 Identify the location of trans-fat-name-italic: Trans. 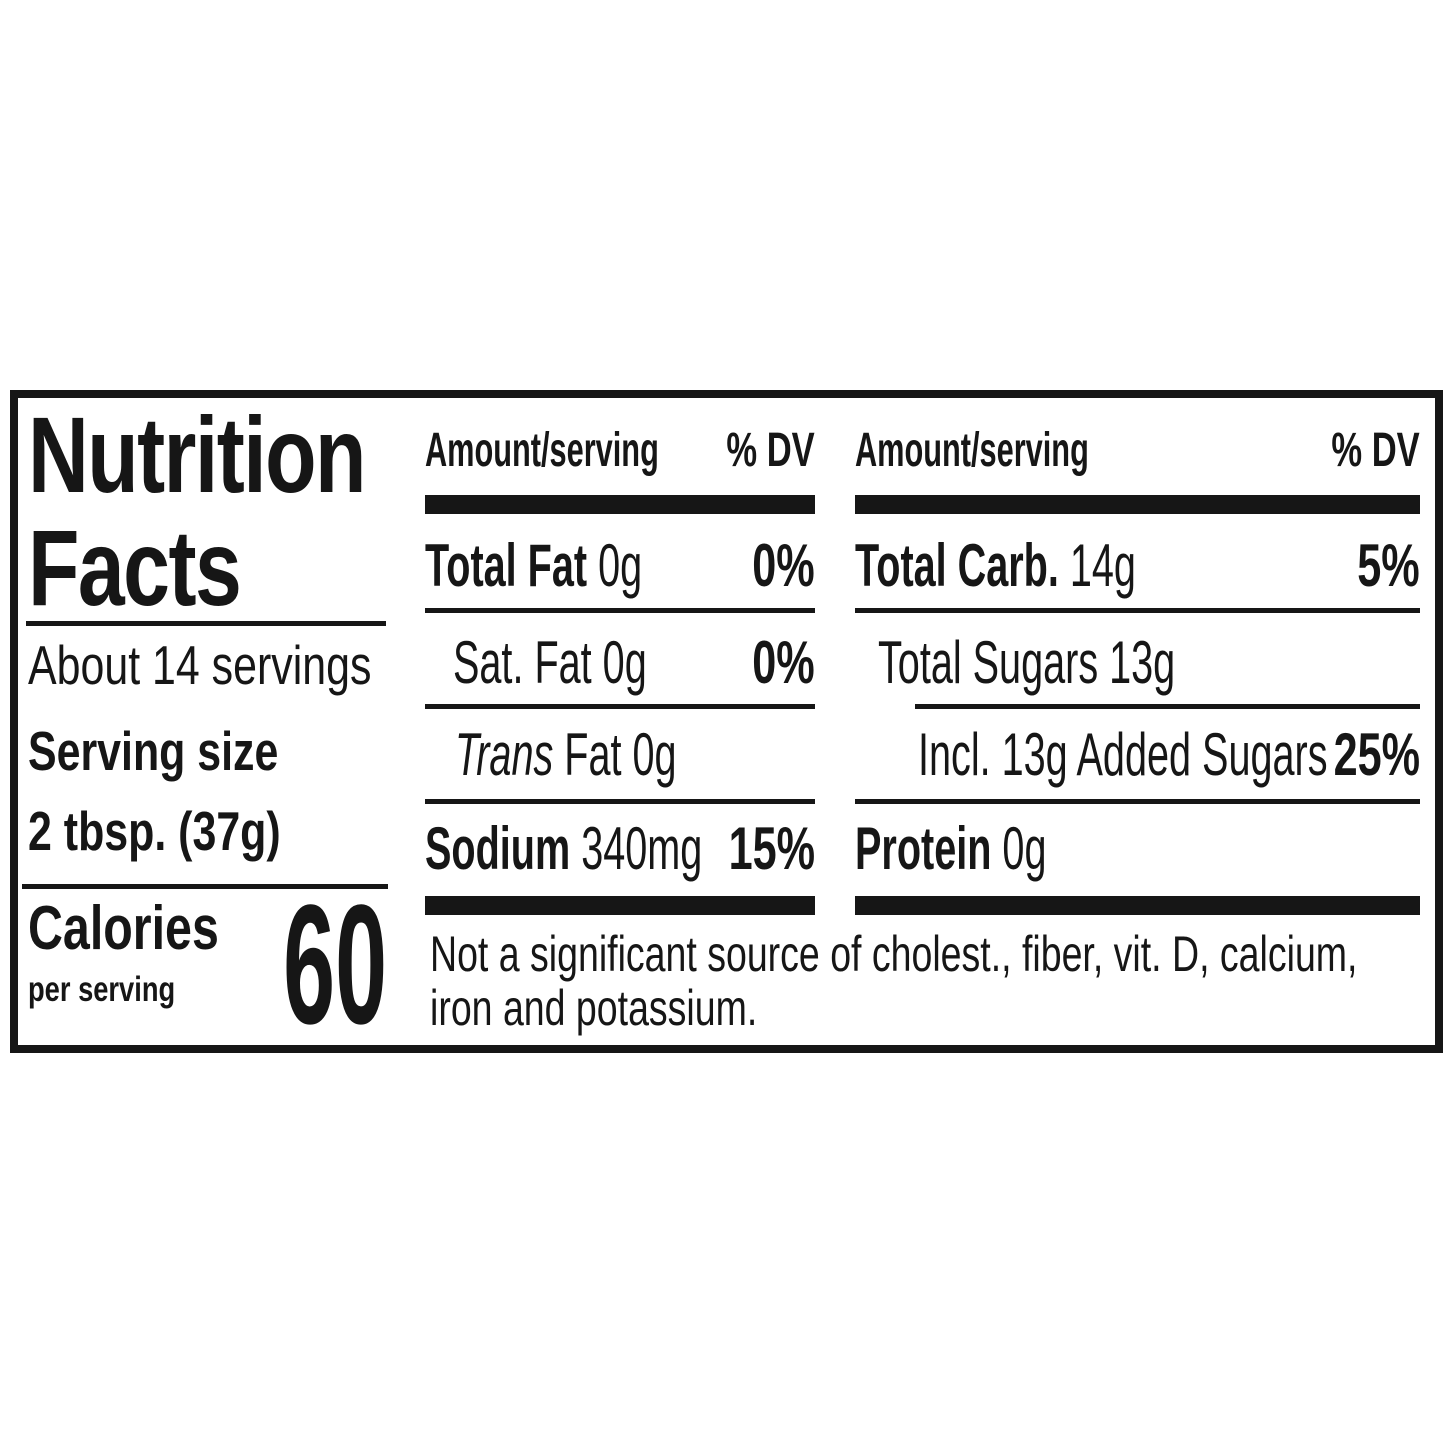
(504, 754).